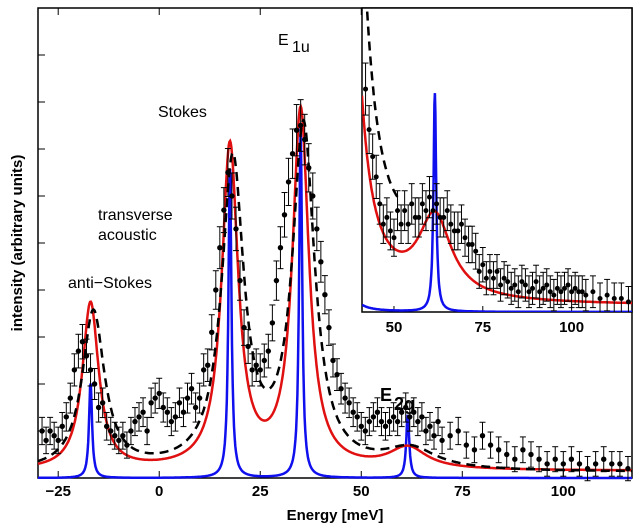 Image resolution: width=636 pixels, height=527 pixels. What do you see at coordinates (159, 491) in the screenshot?
I see `x-tick-label: 0` at bounding box center [159, 491].